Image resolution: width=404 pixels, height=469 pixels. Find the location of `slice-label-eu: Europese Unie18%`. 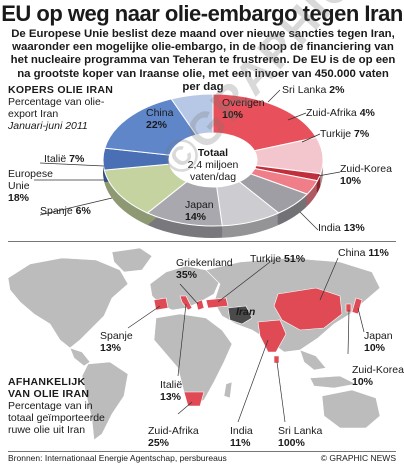

slice-label-eu: Europese Unie18% is located at coordinates (38, 186).